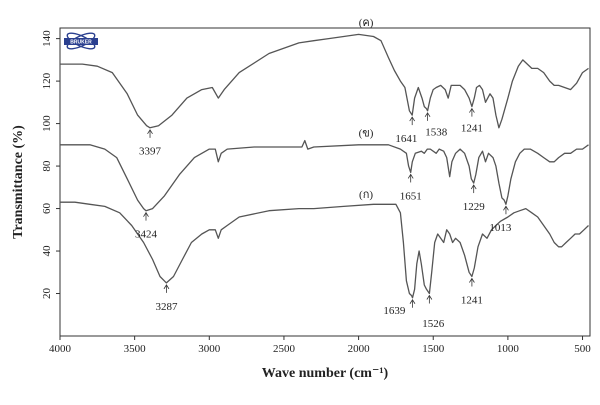  What do you see at coordinates (284, 349) in the screenshot?
I see `x-tick-label: 2500` at bounding box center [284, 349].